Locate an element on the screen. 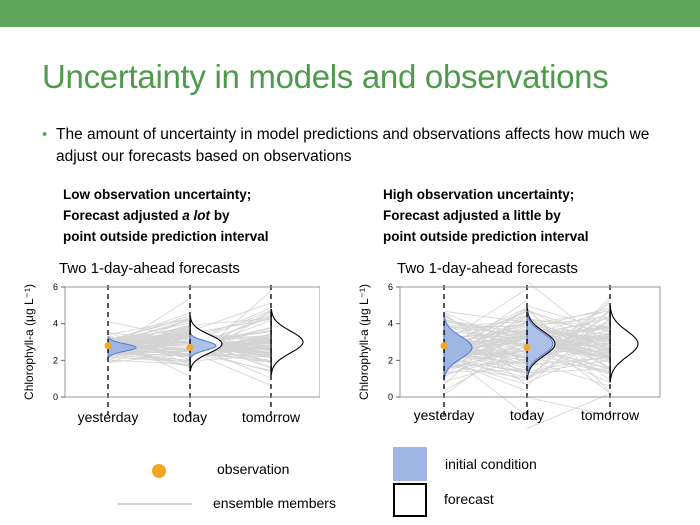 The width and height of the screenshot is (700, 525). slide-title: Uncertainty in models and observations is located at coordinates (325, 76).